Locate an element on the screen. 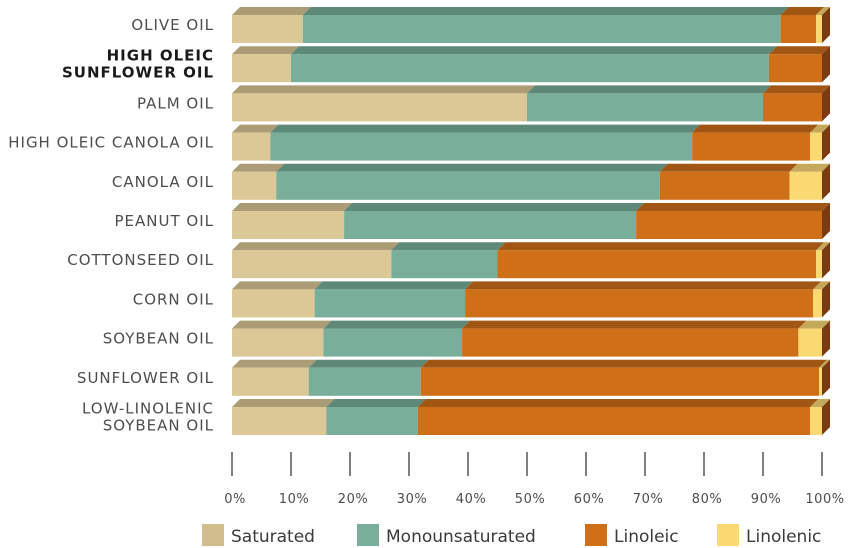 The height and width of the screenshot is (548, 859). x-tick-label: 70% is located at coordinates (648, 499).